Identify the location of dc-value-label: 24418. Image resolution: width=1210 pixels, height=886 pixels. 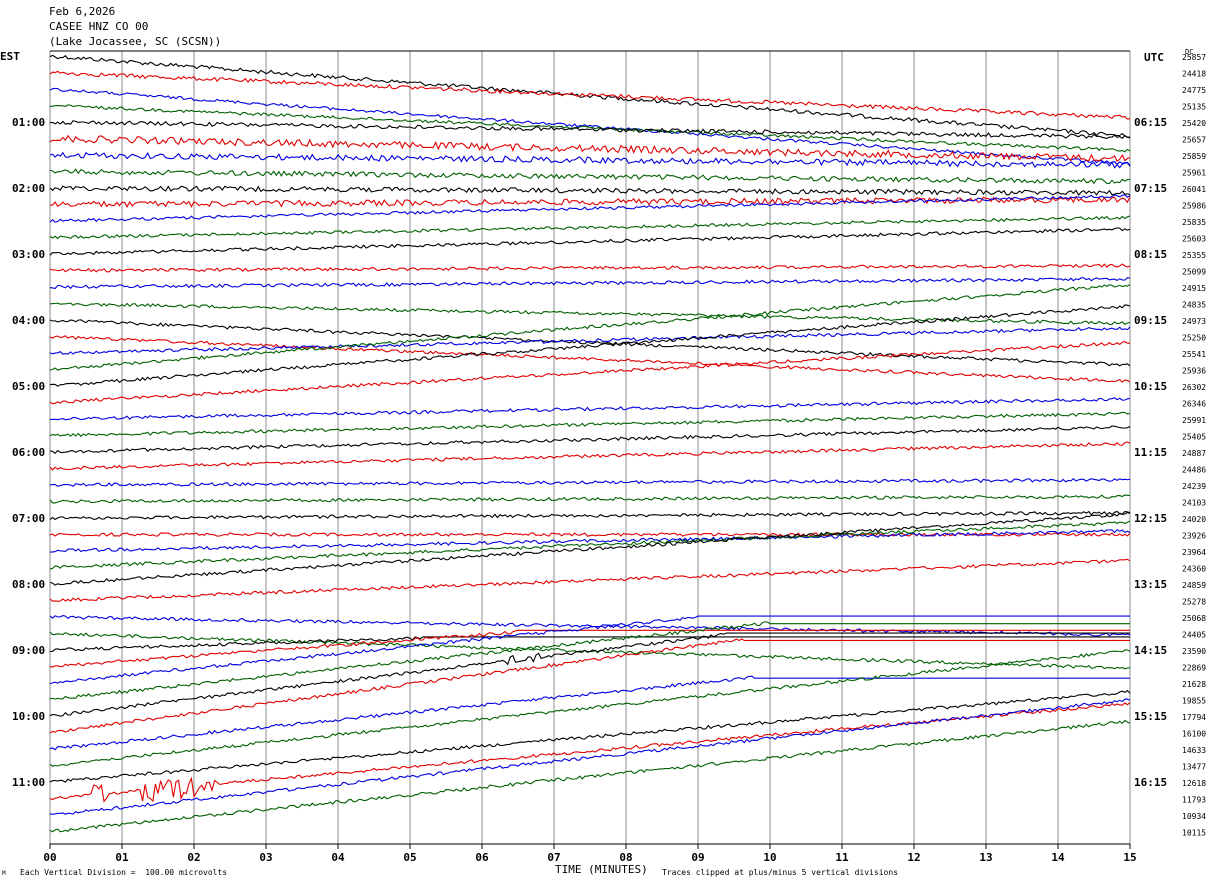
(1194, 74).